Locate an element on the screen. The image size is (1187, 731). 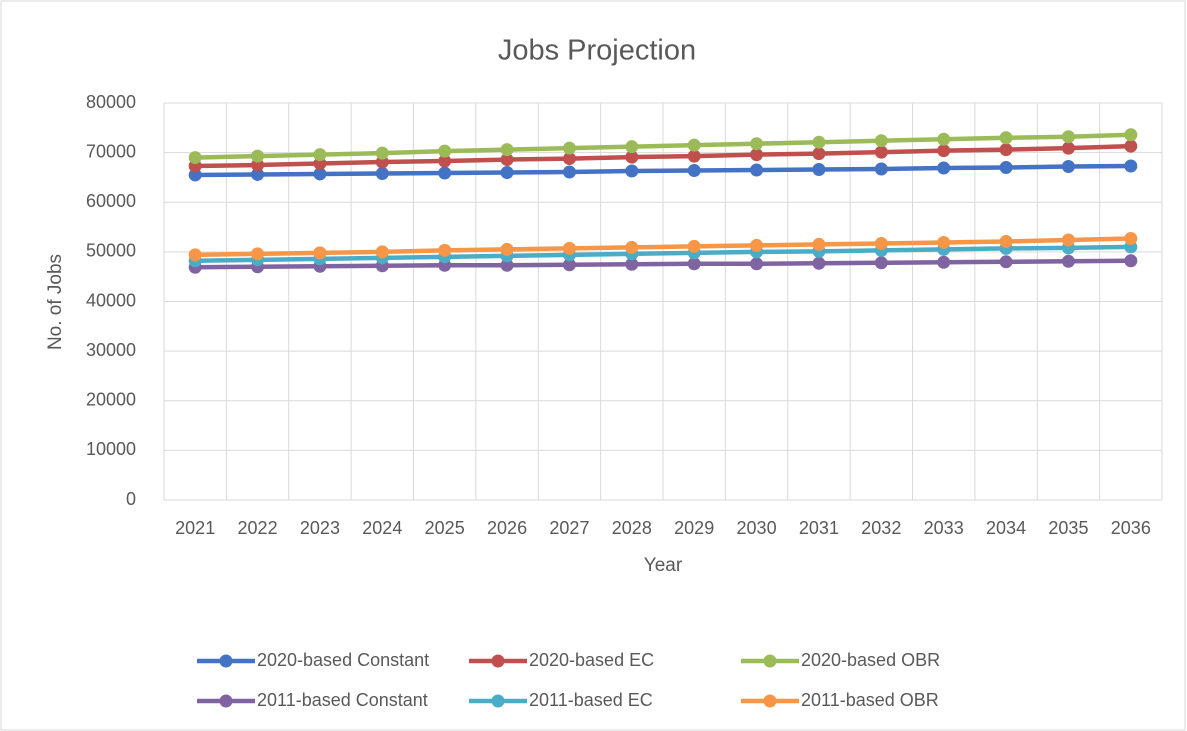
x-axis-title: Year is located at coordinates (663, 565).